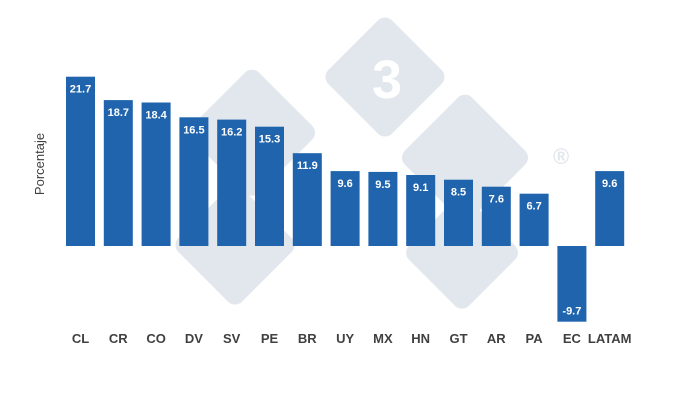 The image size is (700, 400). What do you see at coordinates (496, 338) in the screenshot?
I see `x-tick-label-ar: AR` at bounding box center [496, 338].